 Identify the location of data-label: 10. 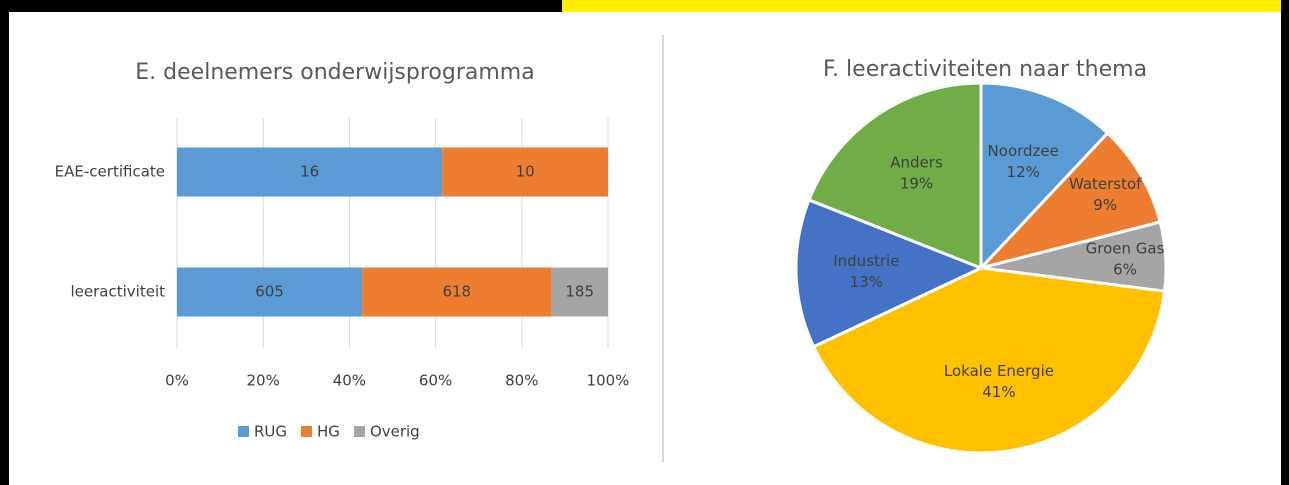
(525, 172).